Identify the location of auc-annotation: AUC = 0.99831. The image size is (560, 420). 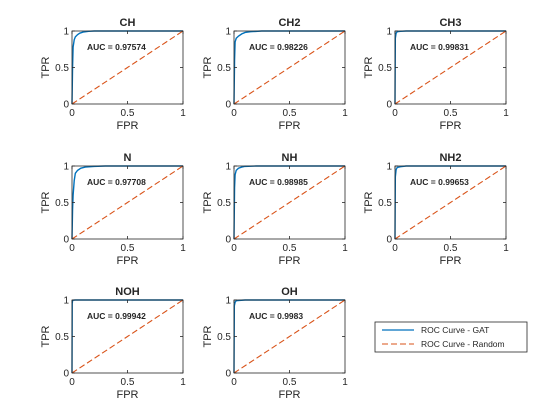
(439, 47).